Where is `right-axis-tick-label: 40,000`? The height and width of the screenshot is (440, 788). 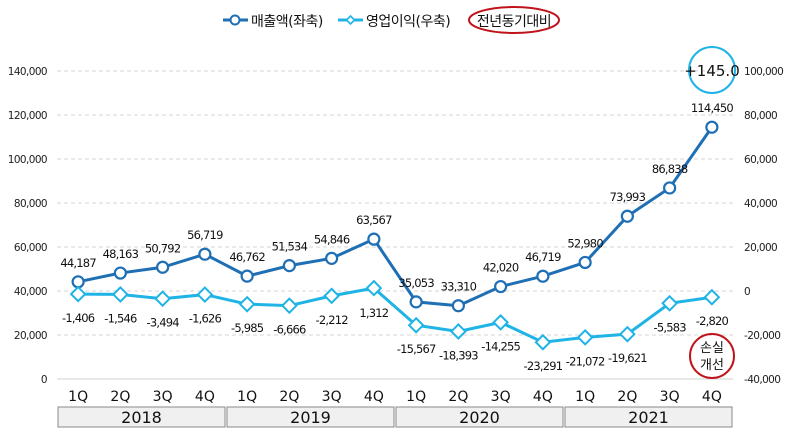 right-axis-tick-label: 40,000 is located at coordinates (760, 204).